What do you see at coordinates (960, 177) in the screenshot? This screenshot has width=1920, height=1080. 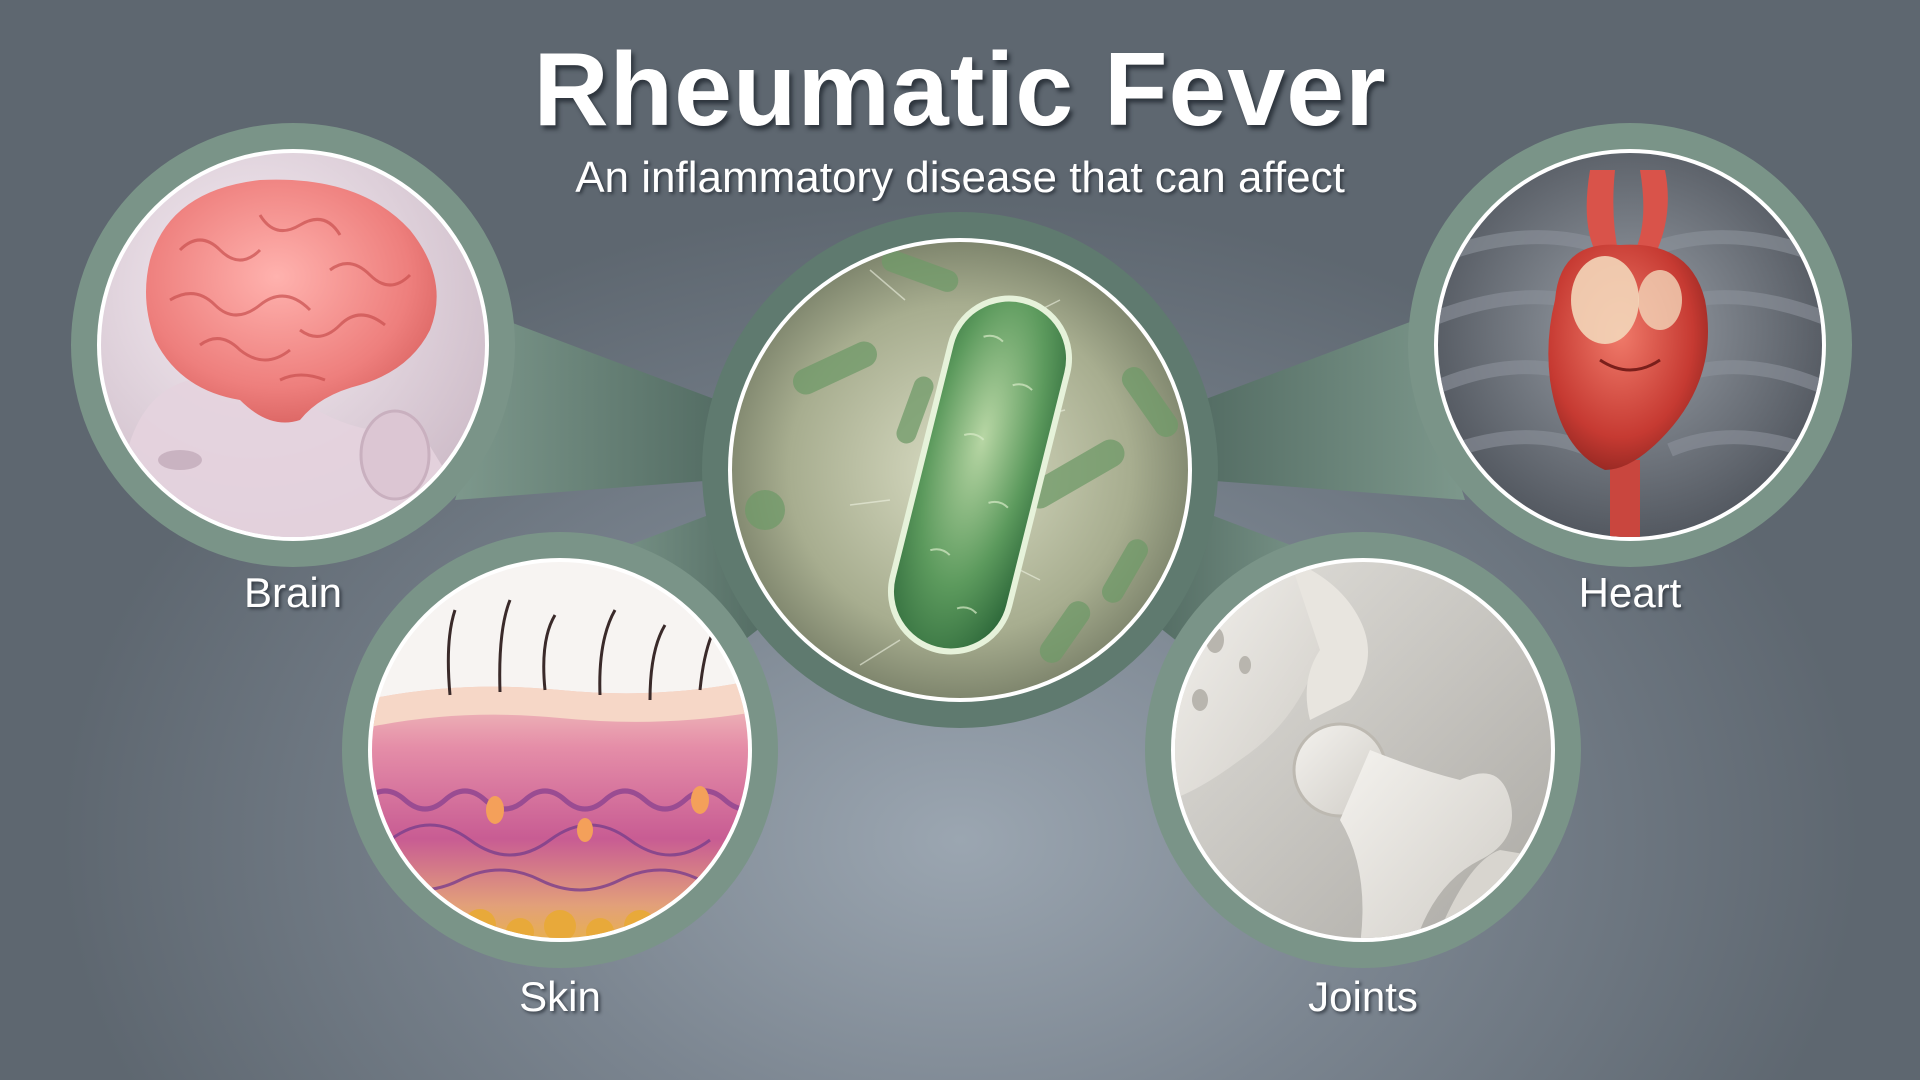 I see `page-subtitle: An inflammatory disease that can affect` at bounding box center [960, 177].